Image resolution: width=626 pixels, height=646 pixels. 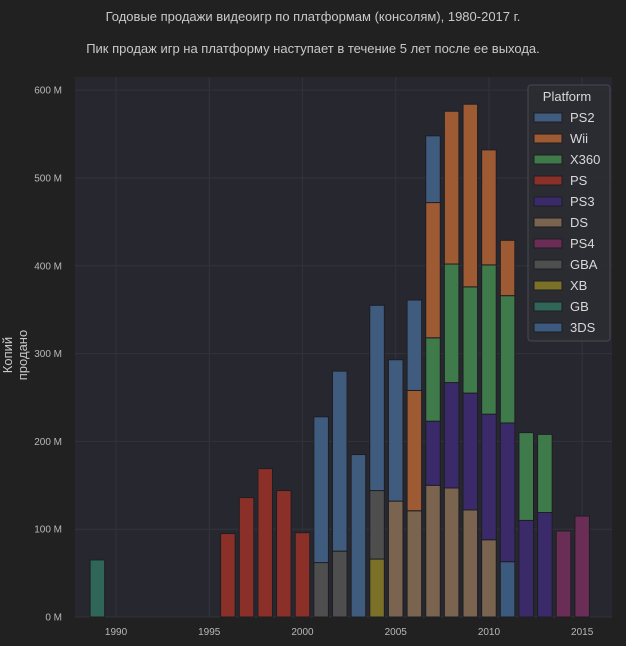 What do you see at coordinates (433, 270) in the screenshot?
I see `bar-wii-2007` at bounding box center [433, 270].